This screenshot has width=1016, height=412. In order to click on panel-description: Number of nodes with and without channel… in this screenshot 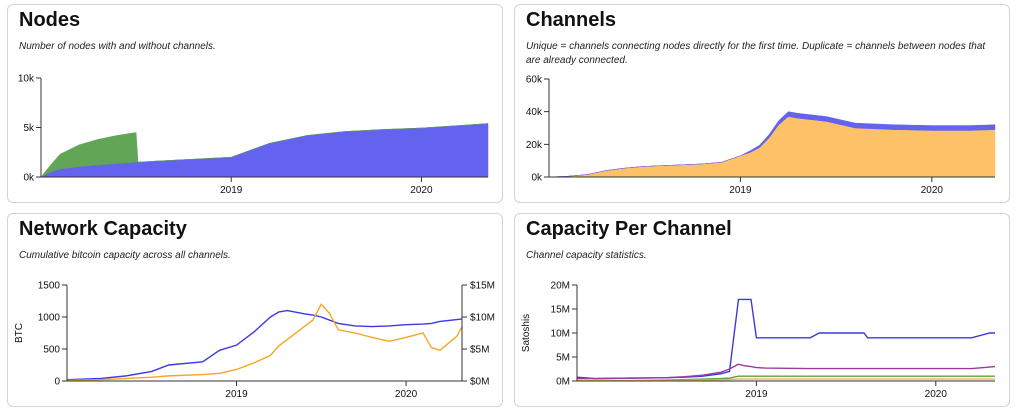, I will do `click(117, 46)`.